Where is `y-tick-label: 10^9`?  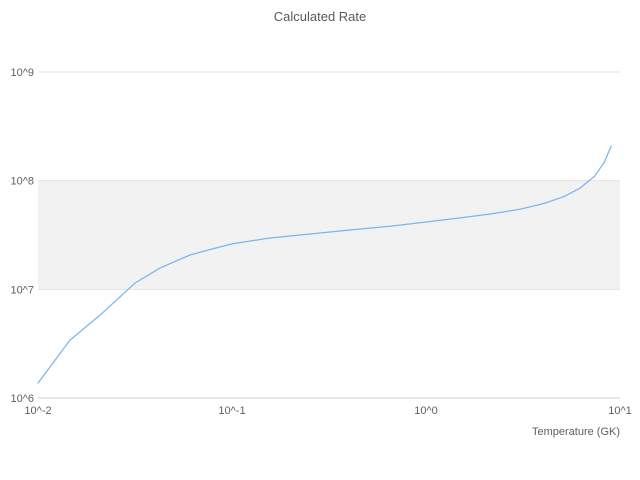
y-tick-label: 10^9 is located at coordinates (22, 73).